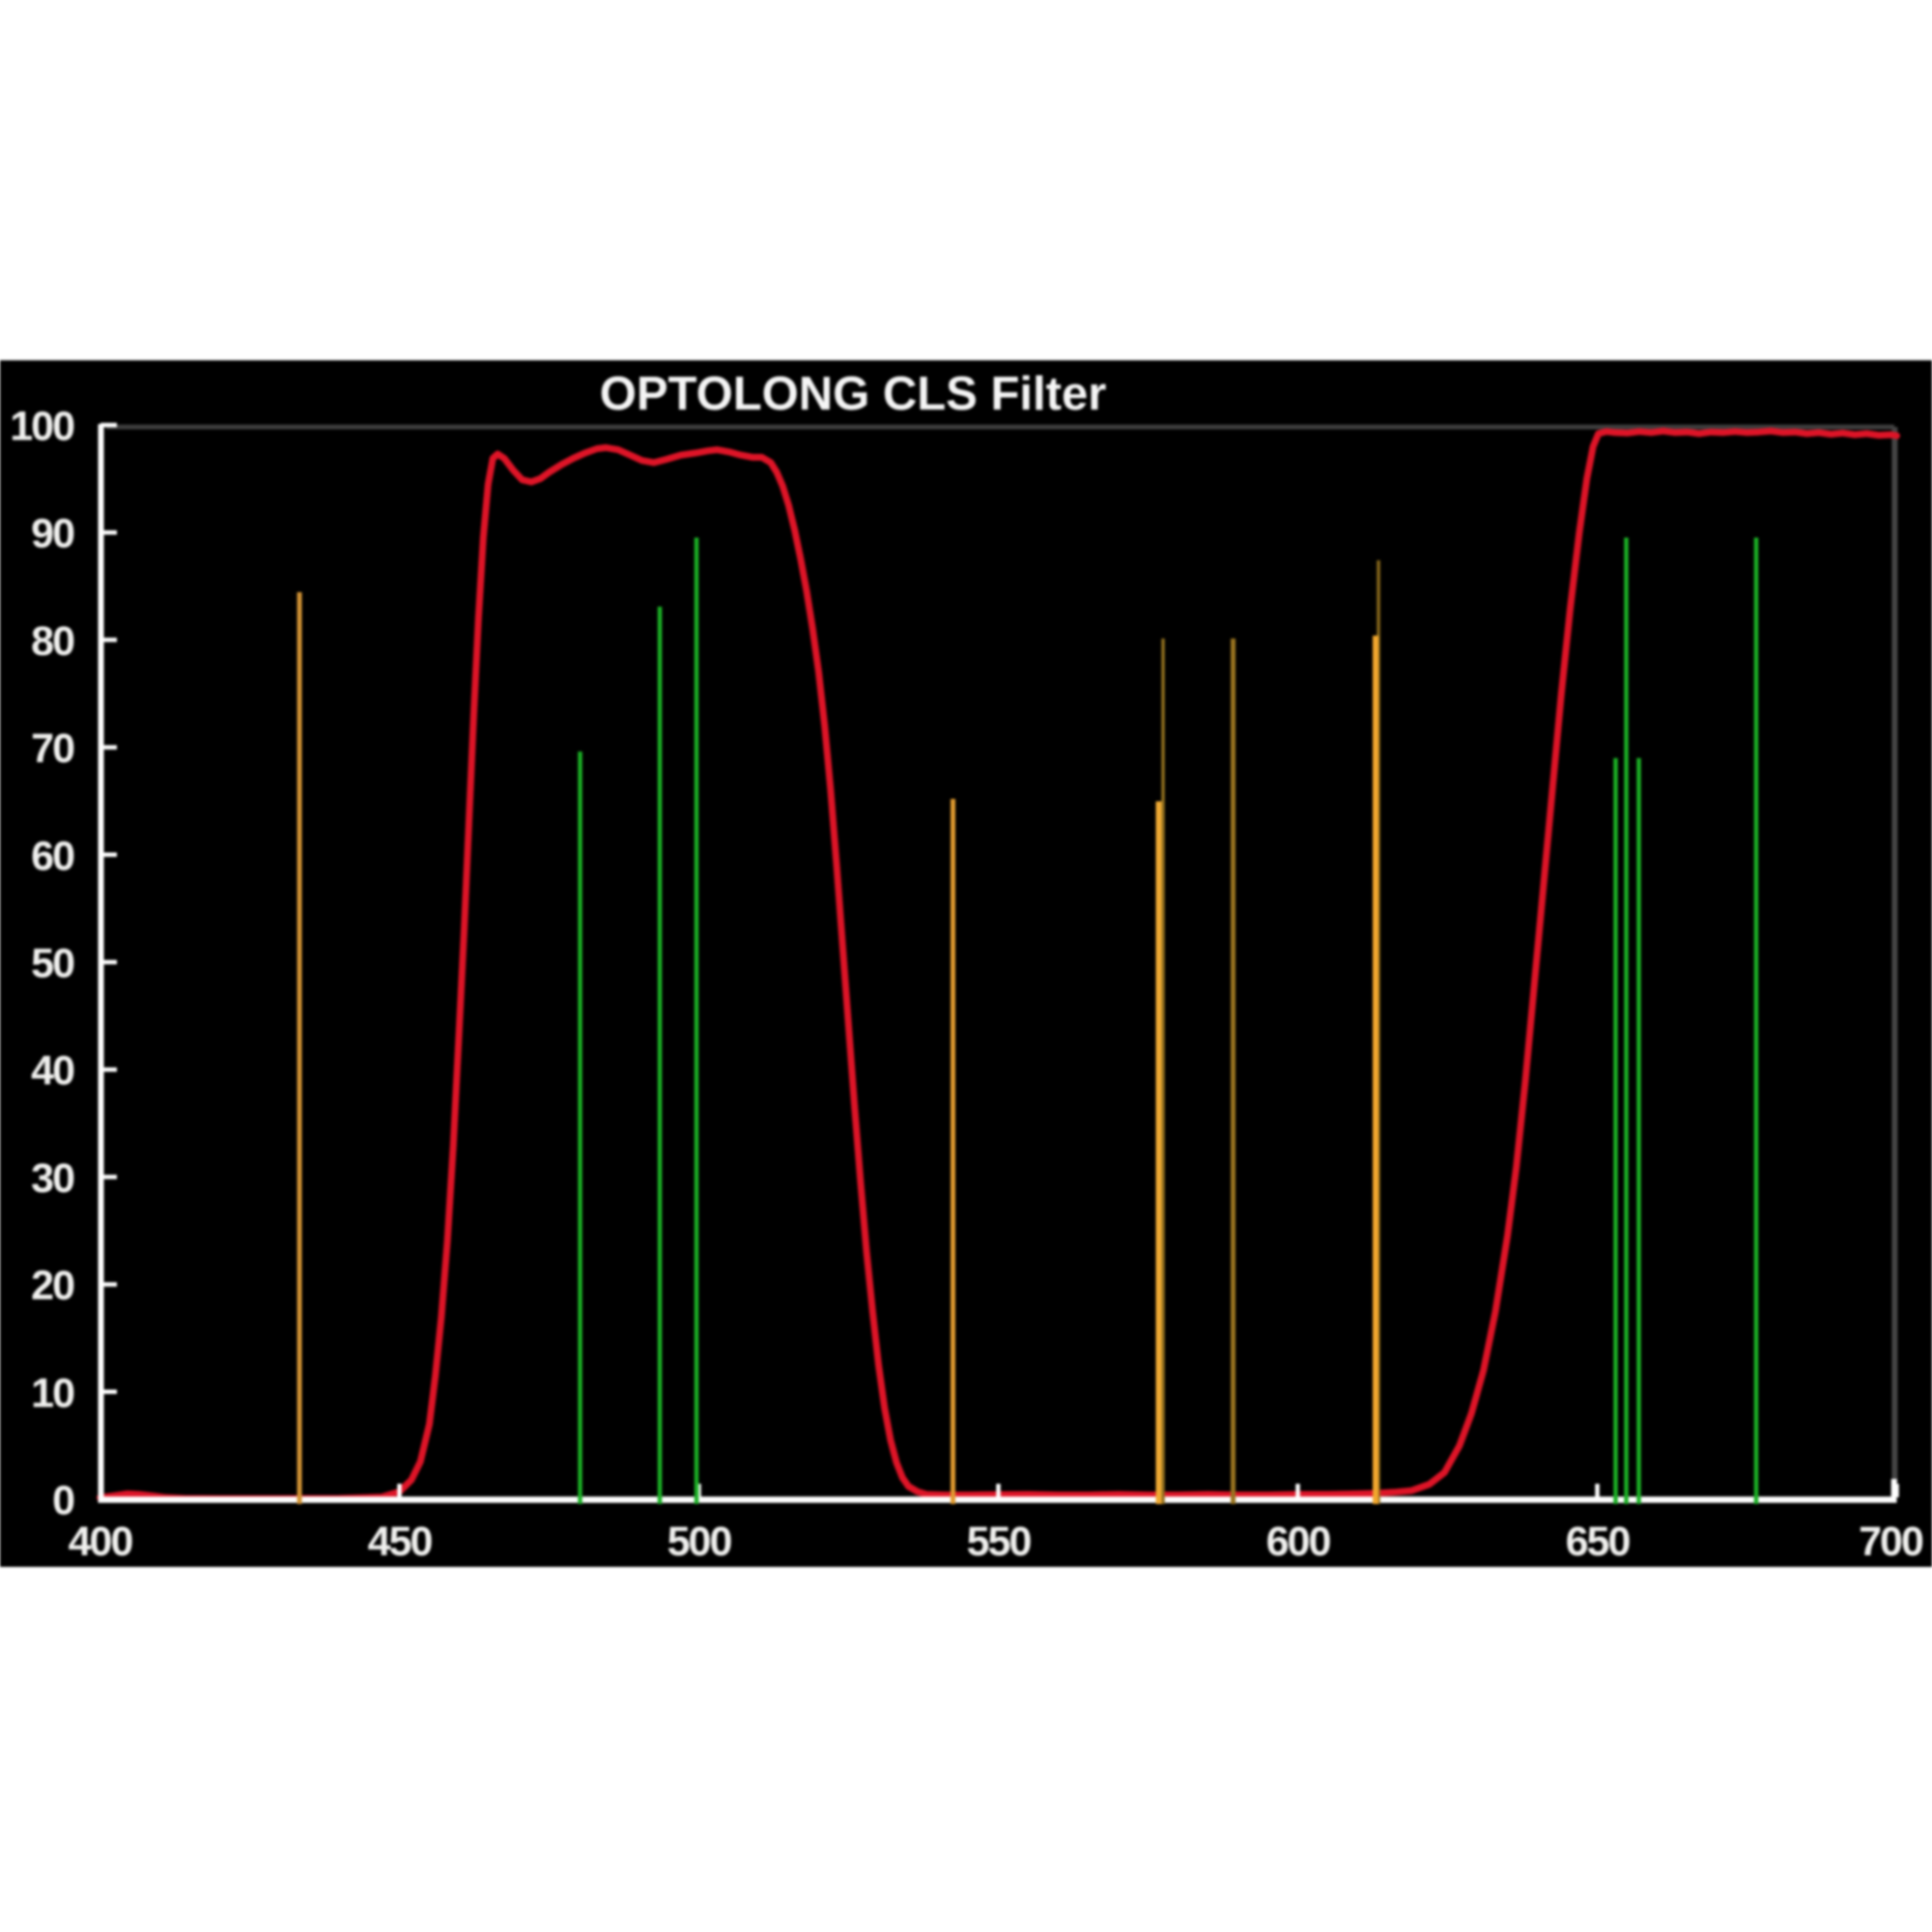 The height and width of the screenshot is (1932, 1932). I want to click on svg-text: 50, so click(52, 964).